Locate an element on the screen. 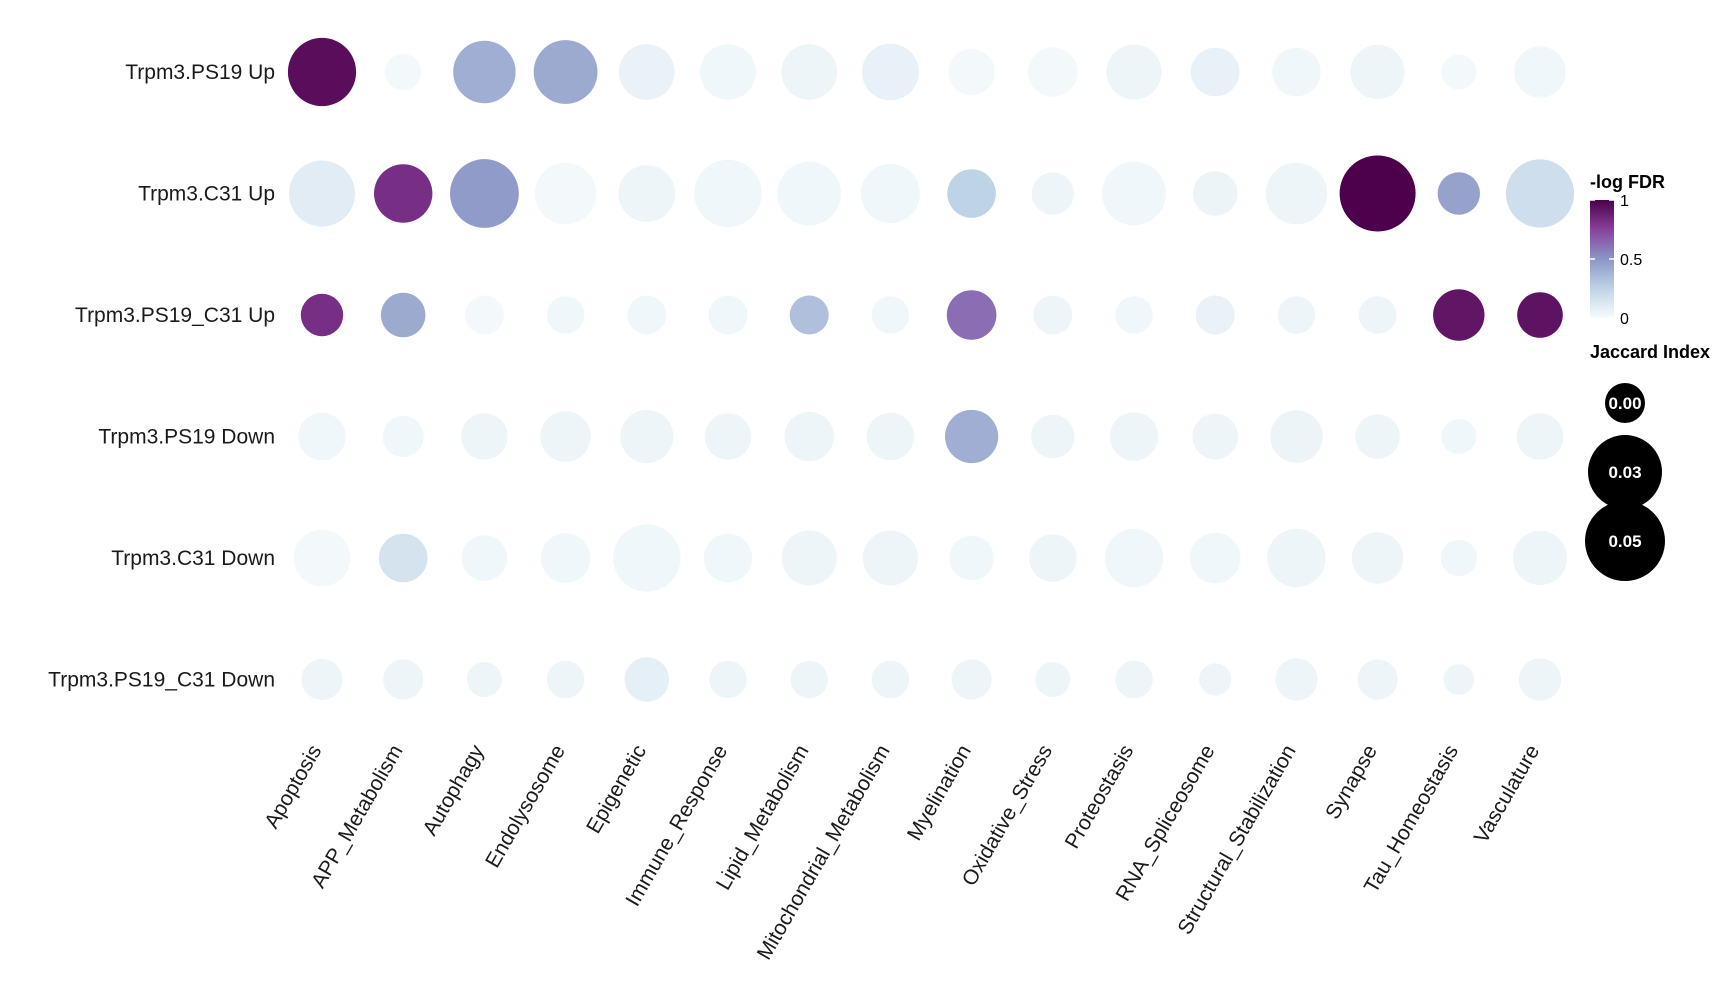 The image size is (1728, 1008). size-key-label: 0.03 is located at coordinates (1624, 472).